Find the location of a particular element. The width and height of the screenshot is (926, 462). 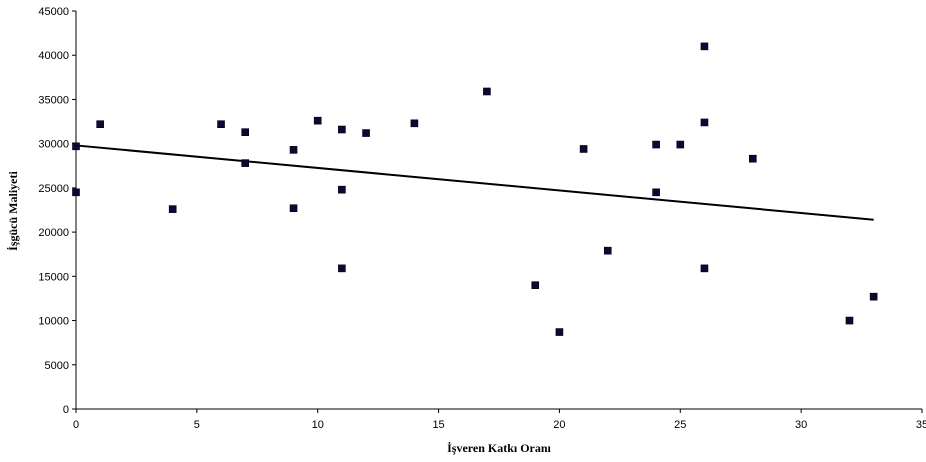

y-axis-title: İşgücü Maliyeti is located at coordinates (13, 211).